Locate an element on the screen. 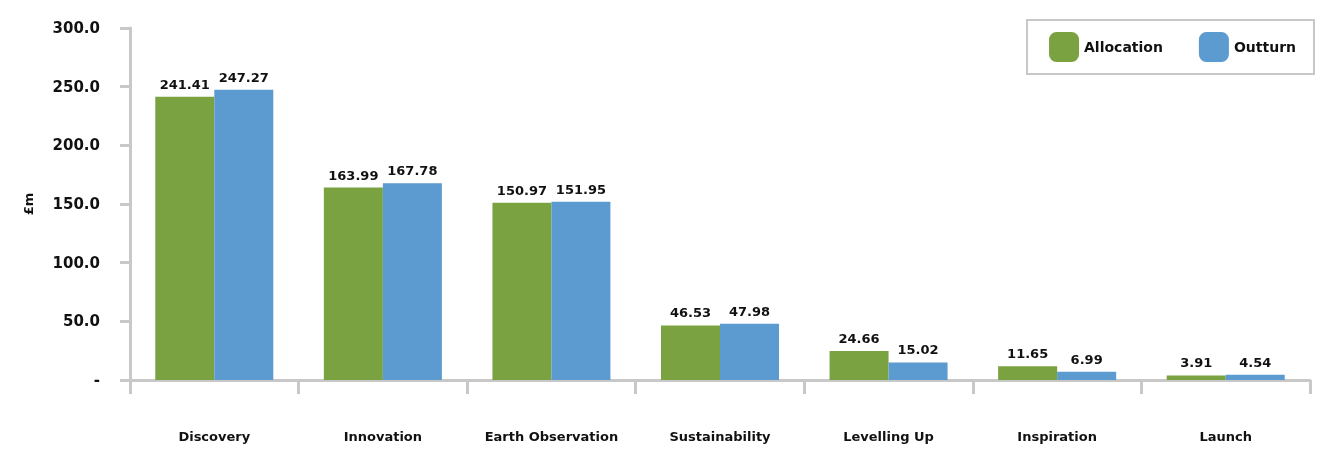 The width and height of the screenshot is (1332, 461). data-label: 47.98 is located at coordinates (749, 311).